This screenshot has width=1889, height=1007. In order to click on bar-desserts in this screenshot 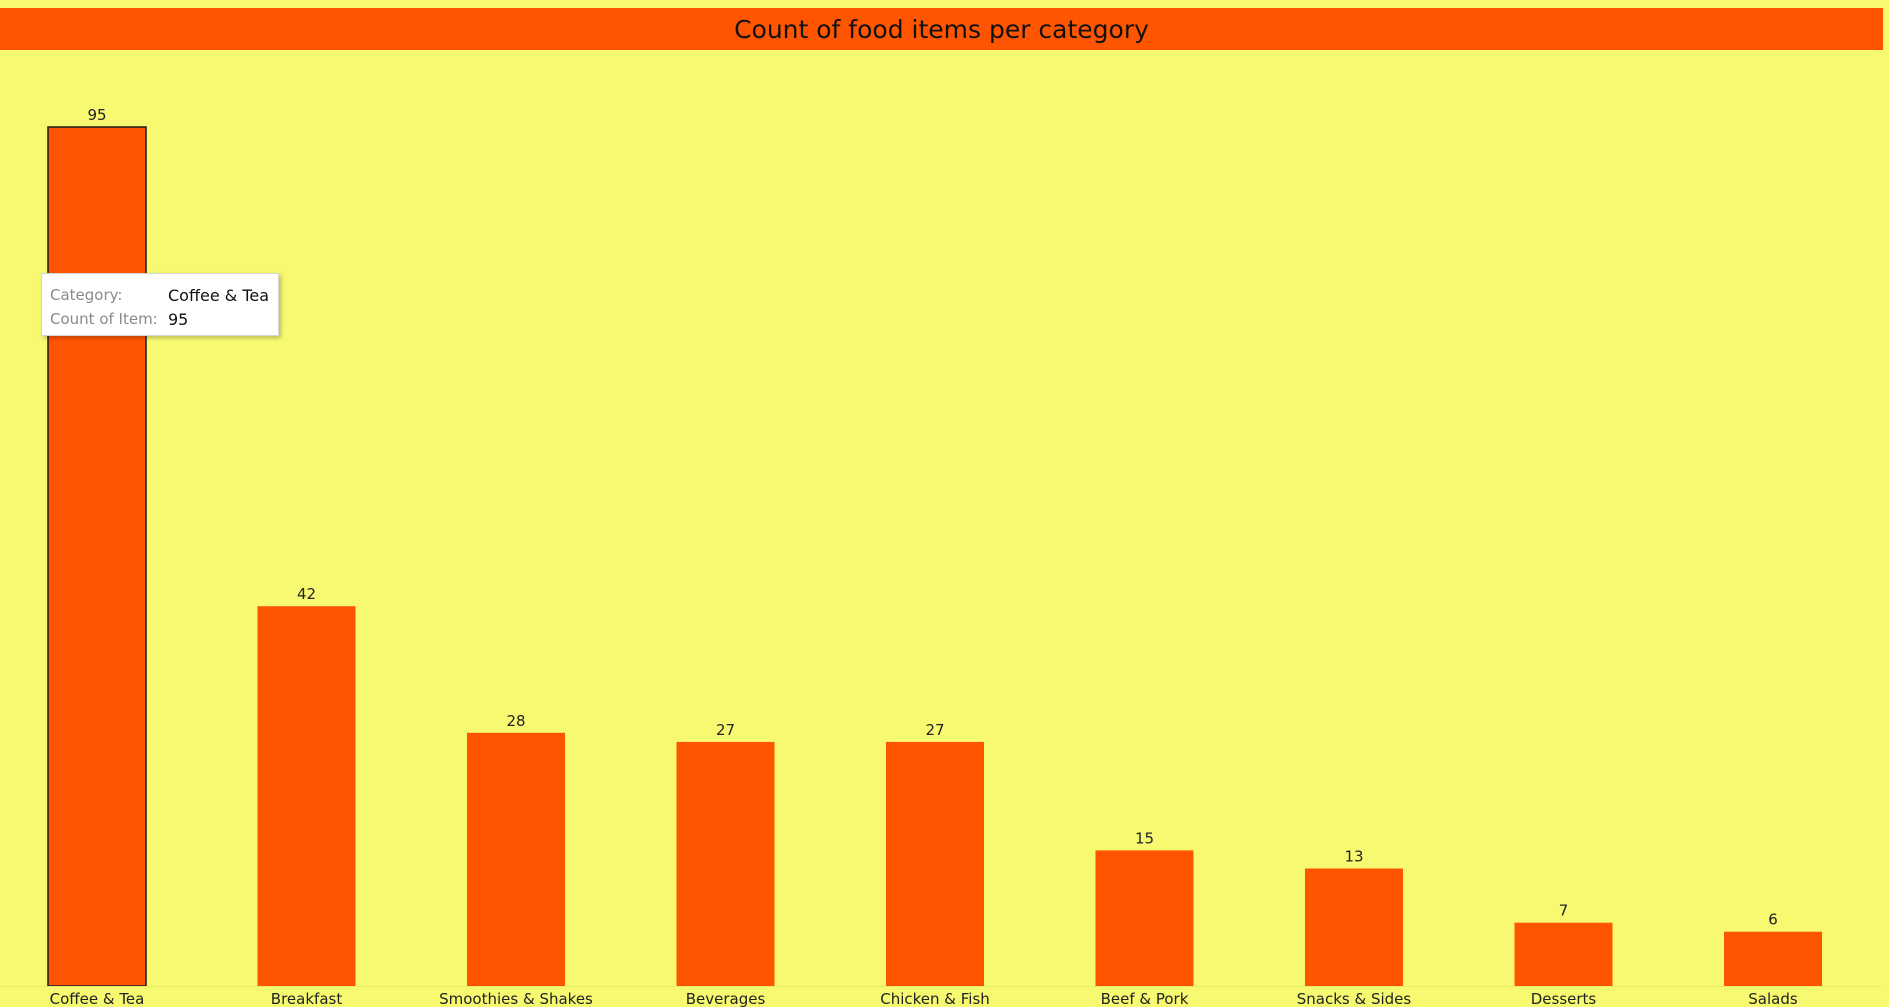, I will do `click(1563, 954)`.